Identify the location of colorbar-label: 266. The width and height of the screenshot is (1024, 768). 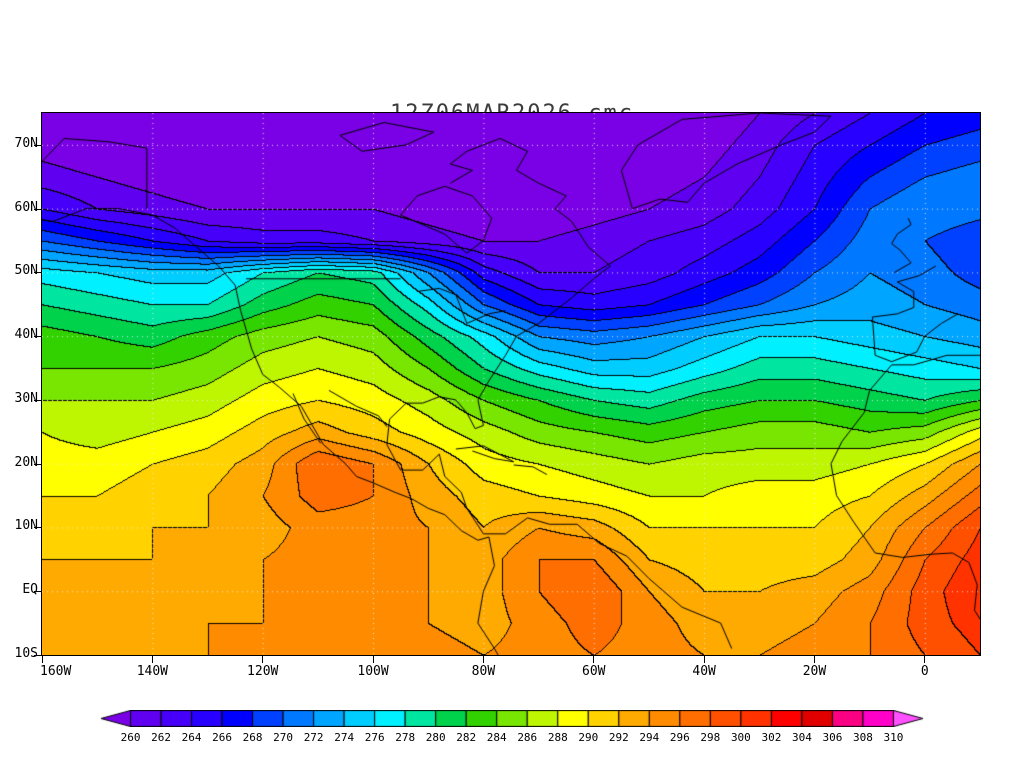
(222, 737).